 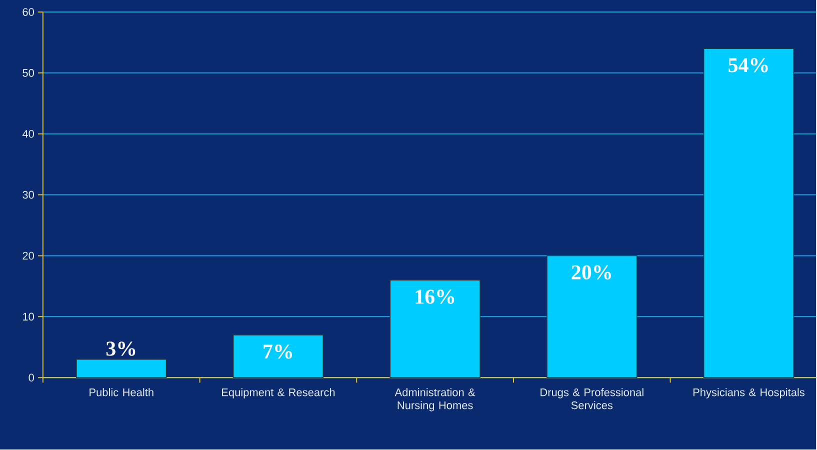 What do you see at coordinates (278, 351) in the screenshot?
I see `data-label: 7%` at bounding box center [278, 351].